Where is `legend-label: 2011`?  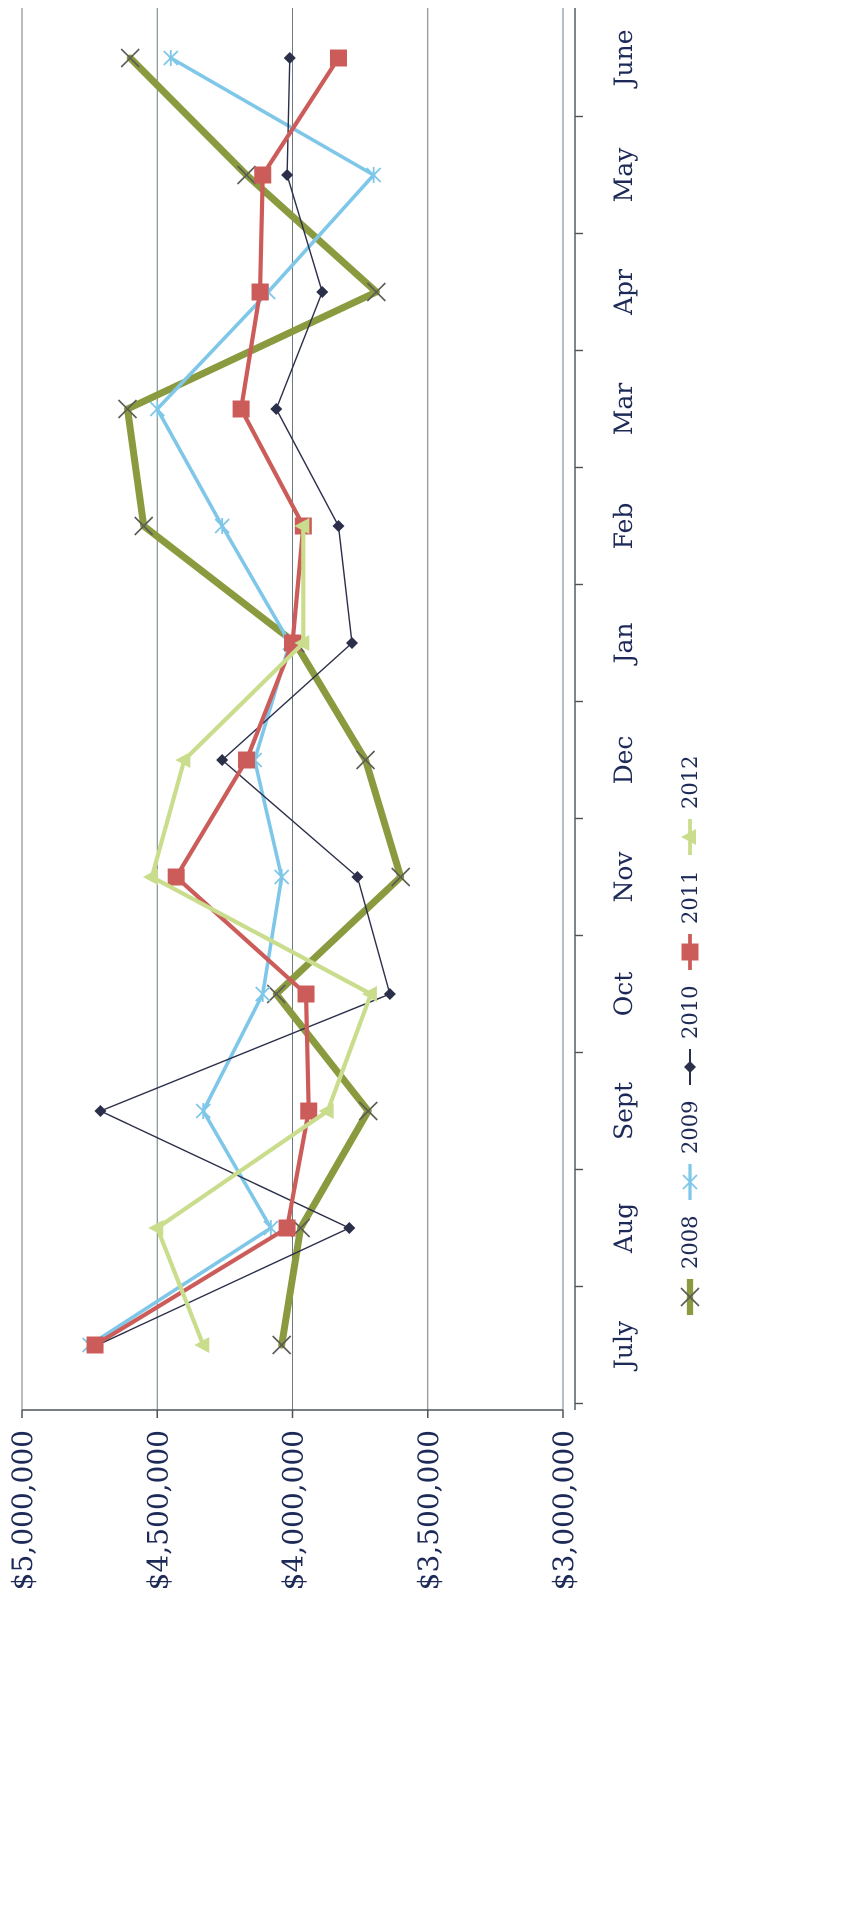 legend-label: 2011 is located at coordinates (690, 897).